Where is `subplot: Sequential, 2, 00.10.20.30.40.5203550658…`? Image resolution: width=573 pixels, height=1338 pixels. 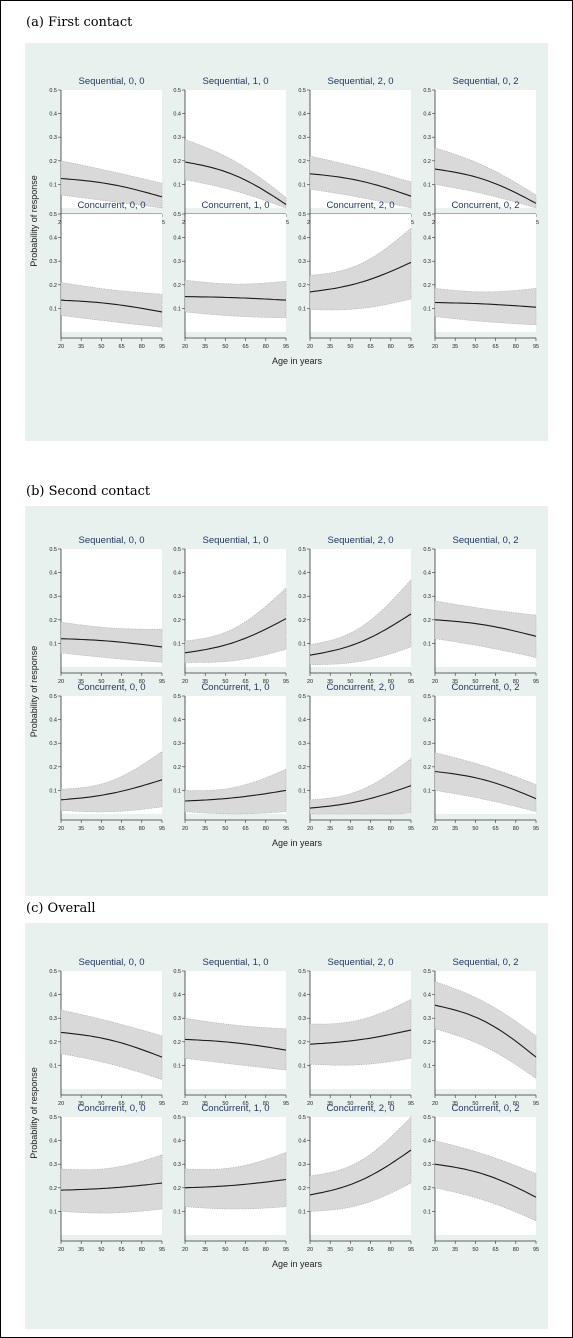 subplot: Sequential, 2, 00.10.20.30.40.5203550658… is located at coordinates (356, 151).